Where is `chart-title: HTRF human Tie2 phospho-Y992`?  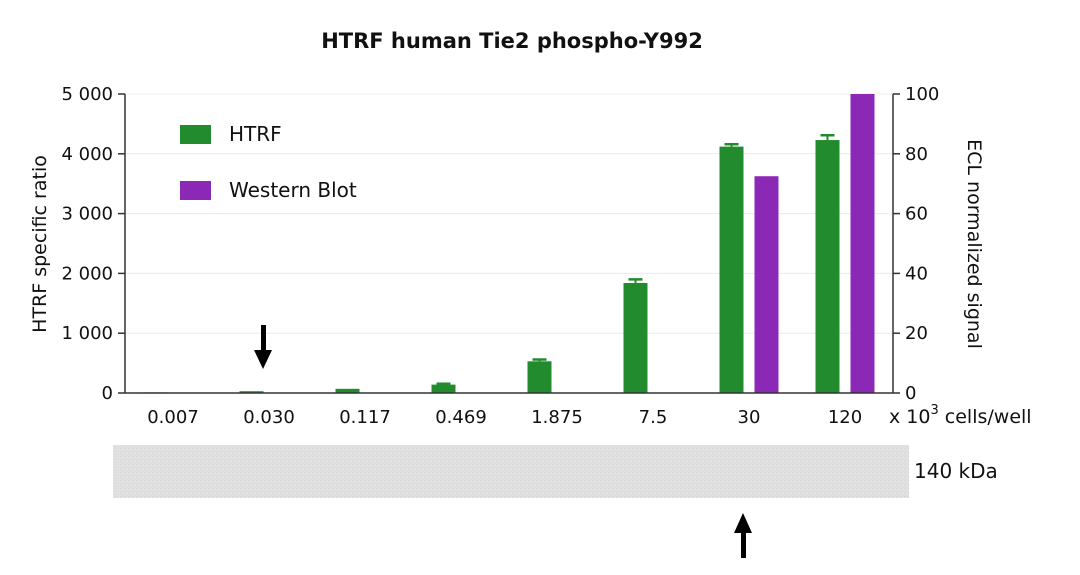
chart-title: HTRF human Tie2 phospho-Y992 is located at coordinates (512, 41).